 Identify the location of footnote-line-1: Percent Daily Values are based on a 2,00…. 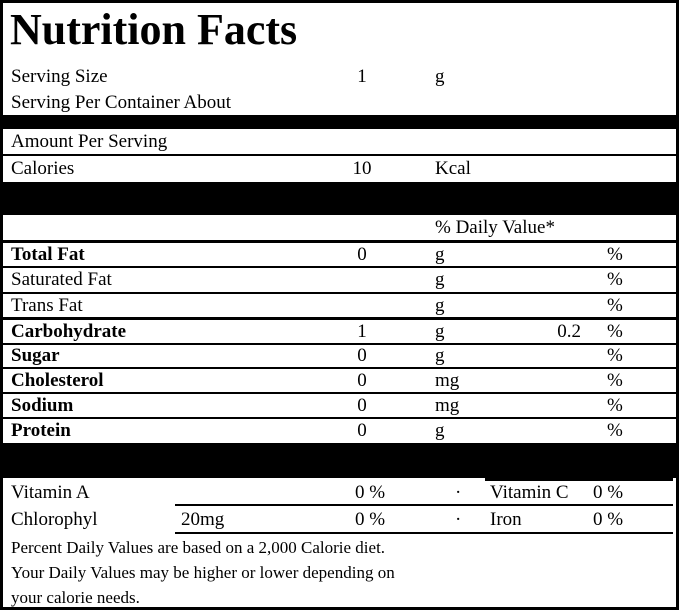
(198, 547).